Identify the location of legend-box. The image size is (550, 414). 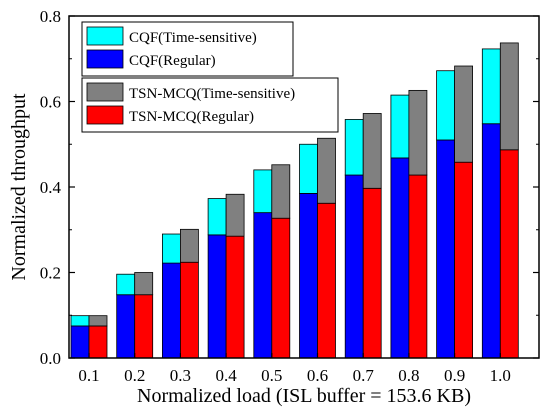
(210, 105).